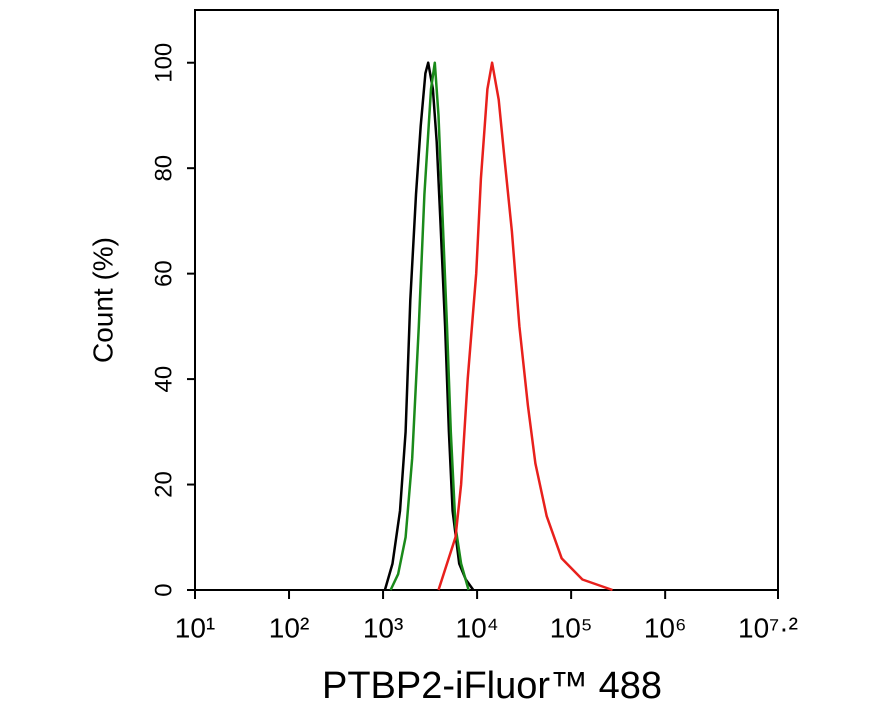 Image resolution: width=888 pixels, height=711 pixels. I want to click on x-tick-label: 10⁶, so click(665, 627).